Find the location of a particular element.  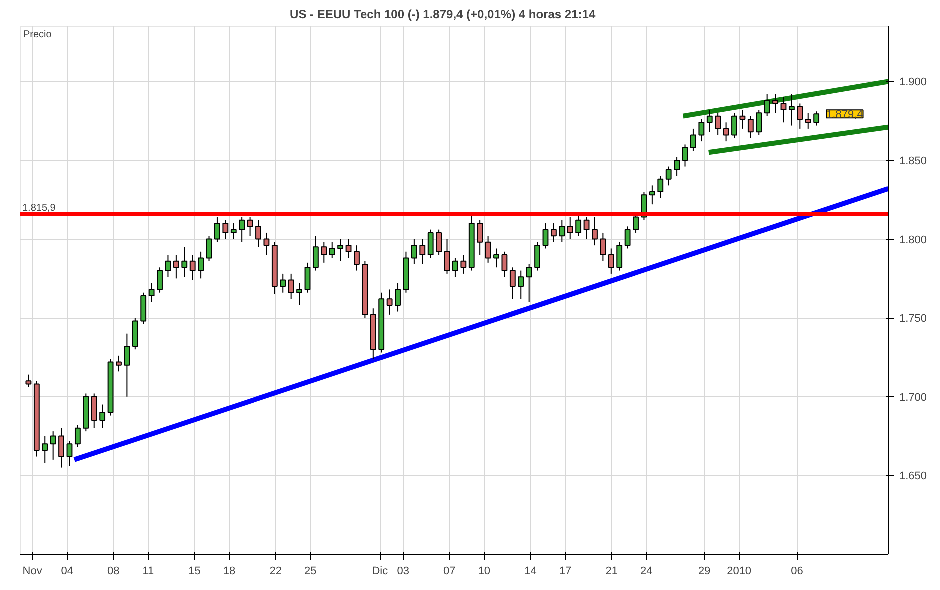

x-tick-label: 07 is located at coordinates (450, 572).